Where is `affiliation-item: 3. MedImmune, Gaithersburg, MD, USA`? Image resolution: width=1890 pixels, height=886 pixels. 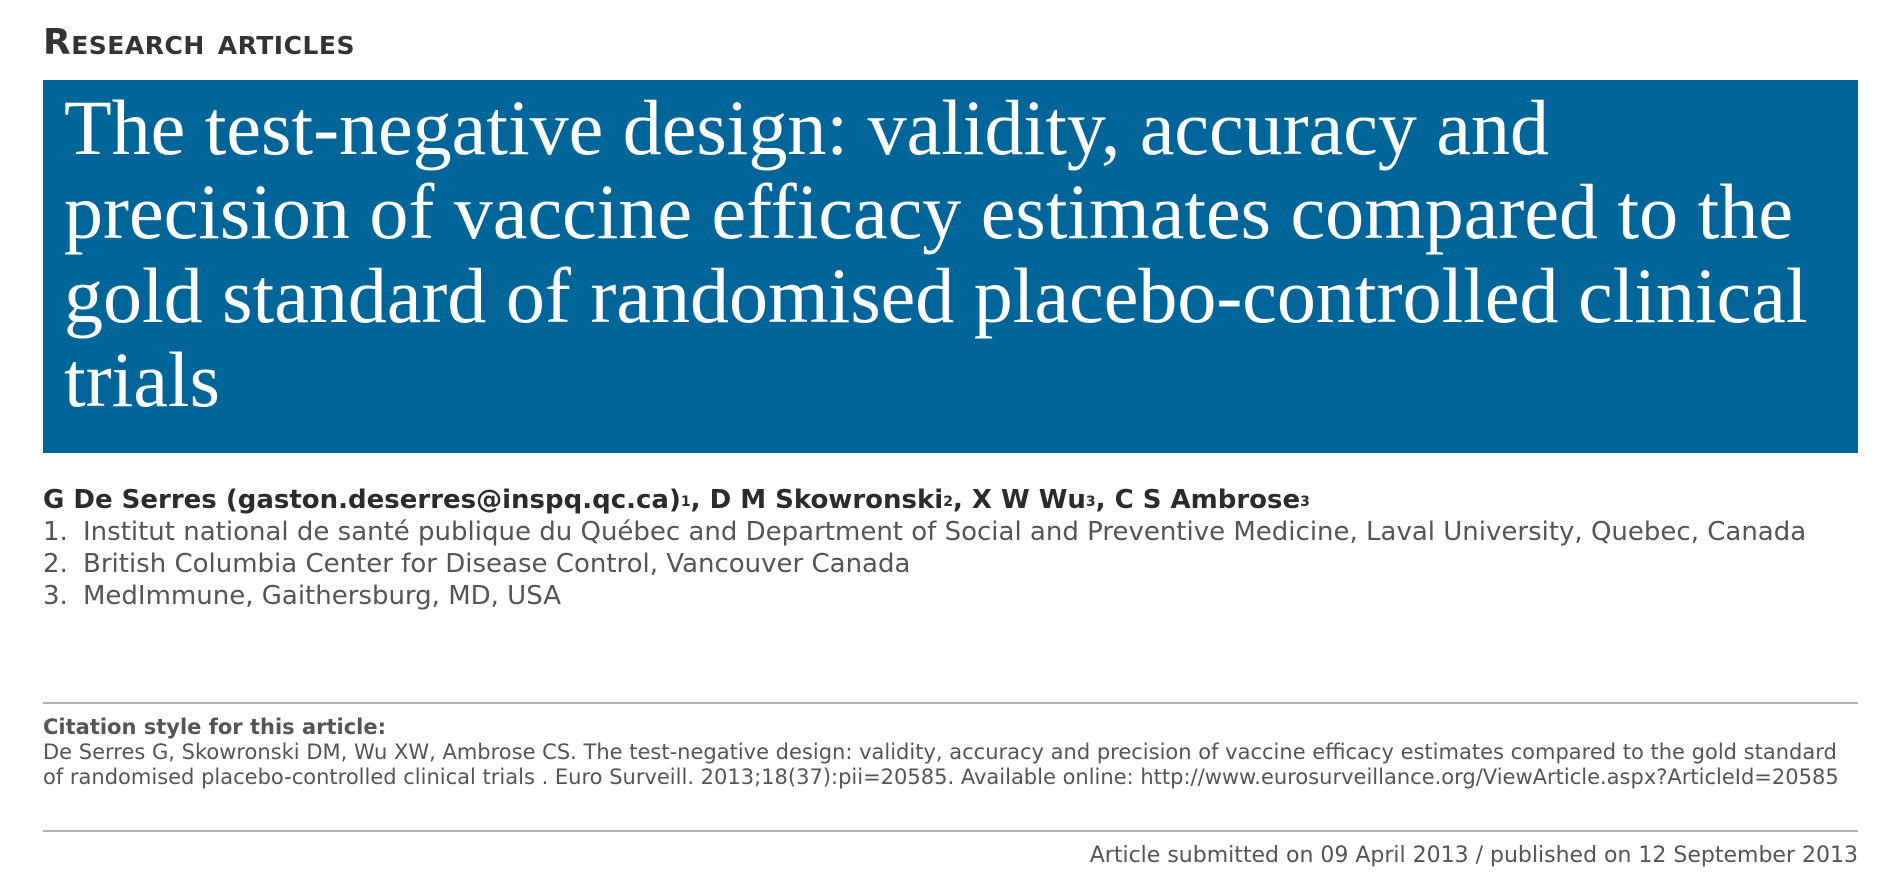
affiliation-item: 3. MedImmune, Gaithersburg, MD, USA is located at coordinates (950, 596).